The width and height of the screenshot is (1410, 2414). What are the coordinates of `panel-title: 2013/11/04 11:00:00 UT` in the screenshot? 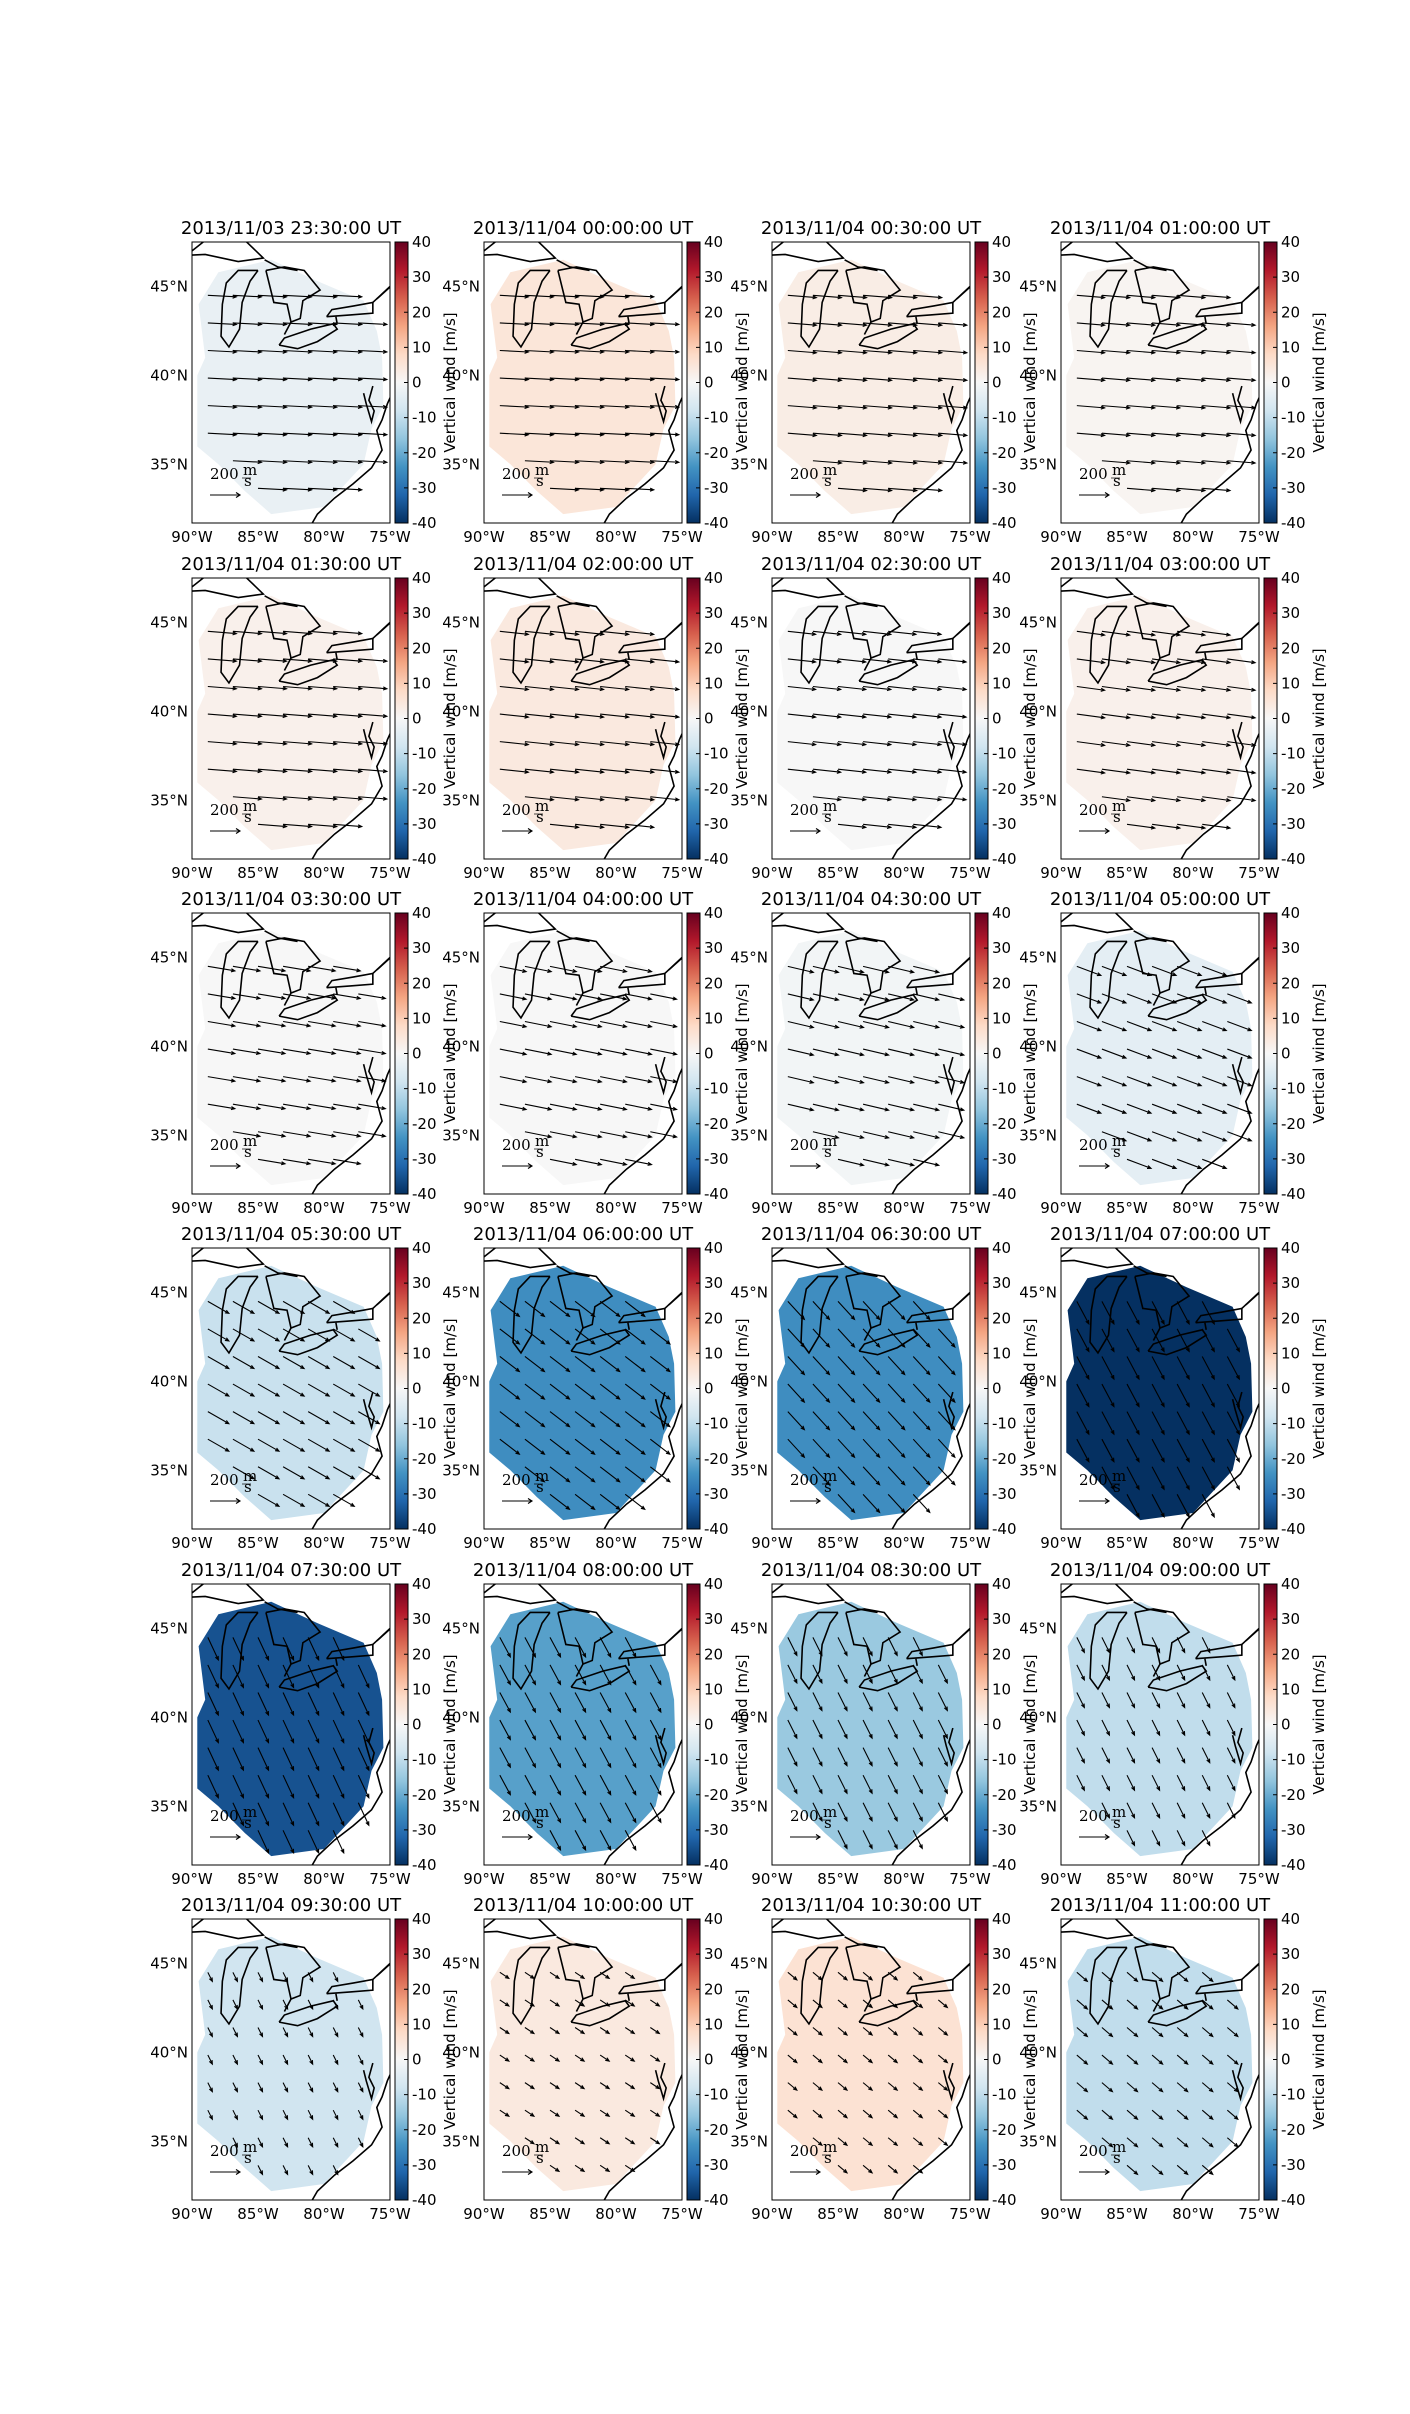 It's located at (1160, 1905).